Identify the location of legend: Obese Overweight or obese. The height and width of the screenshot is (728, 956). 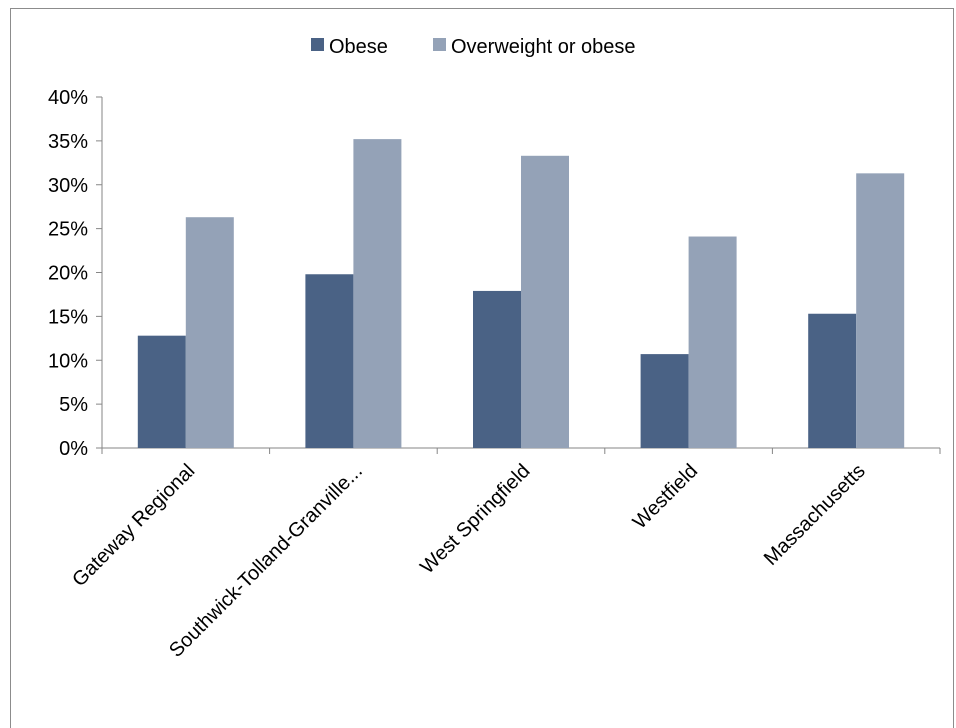
(473, 47).